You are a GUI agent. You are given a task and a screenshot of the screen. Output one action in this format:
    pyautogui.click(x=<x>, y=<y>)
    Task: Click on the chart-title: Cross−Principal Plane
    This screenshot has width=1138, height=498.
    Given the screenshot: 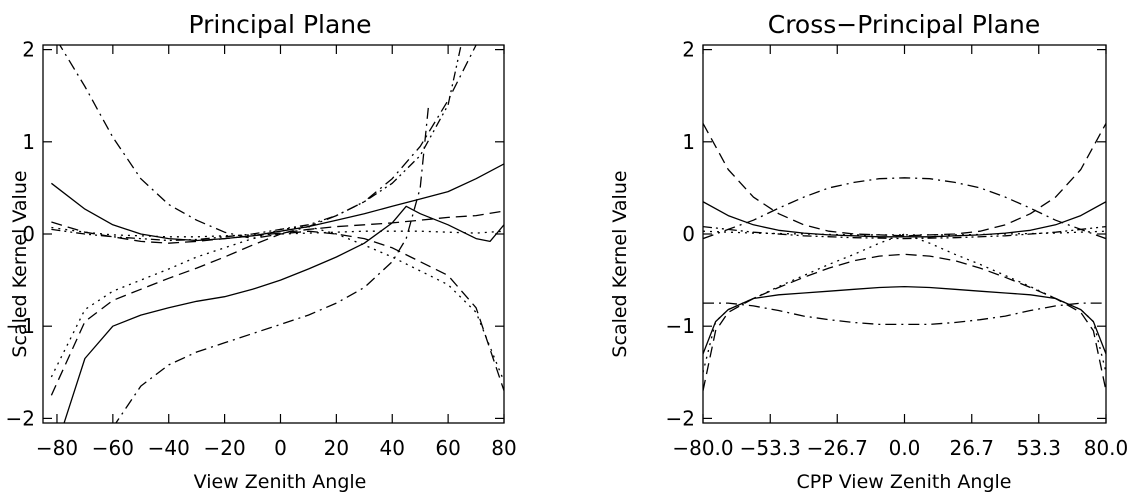 What is the action you would take?
    pyautogui.click(x=904, y=24)
    